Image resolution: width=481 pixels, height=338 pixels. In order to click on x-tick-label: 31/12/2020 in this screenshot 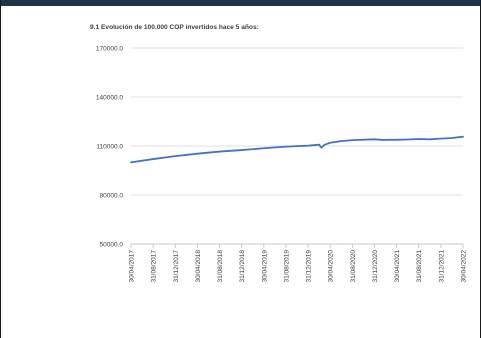, I will do `click(375, 266)`.